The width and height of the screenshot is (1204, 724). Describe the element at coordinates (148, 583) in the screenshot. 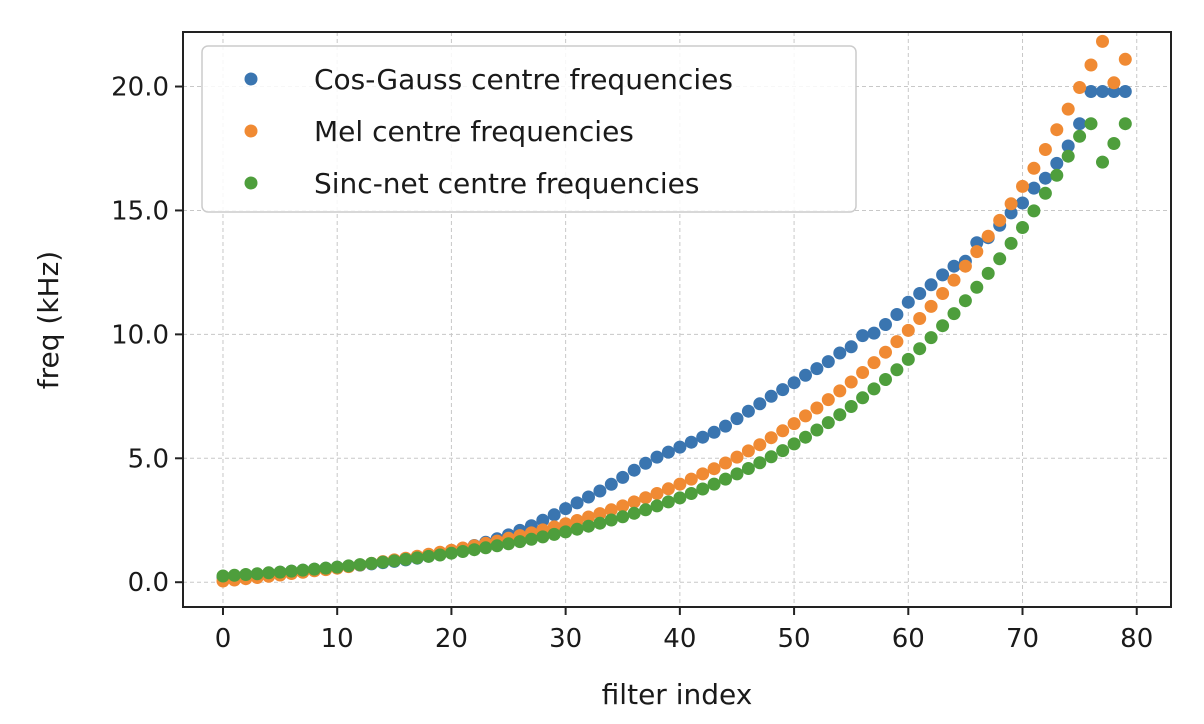

I see `y-tick-label: 0.0` at that location.